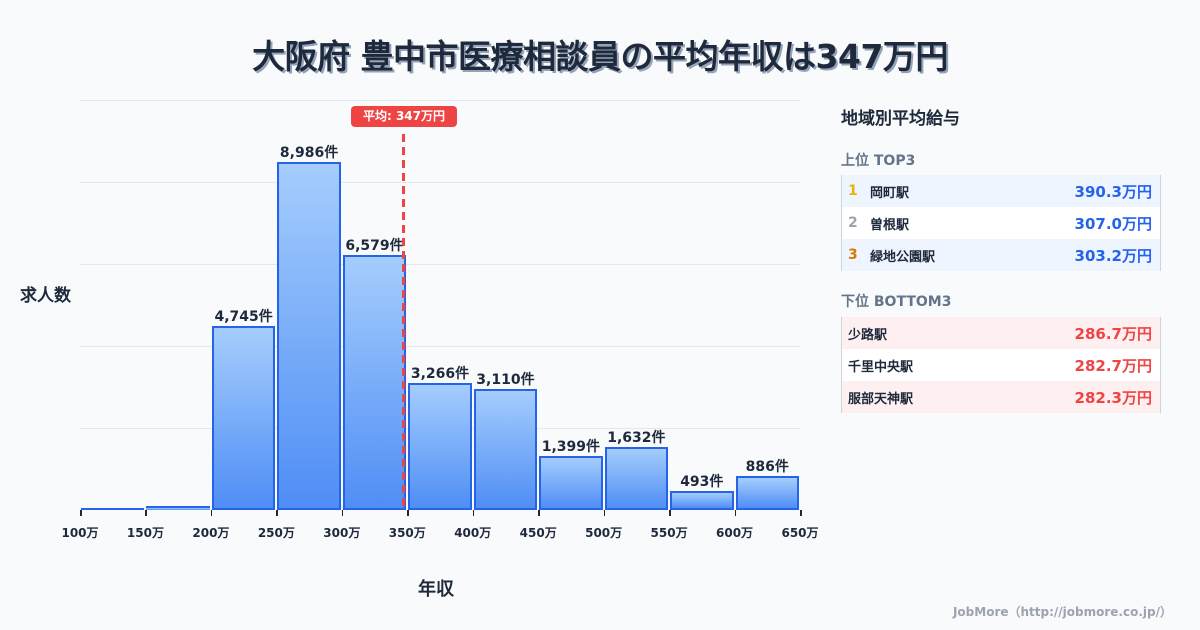  Describe the element at coordinates (505, 380) in the screenshot. I see `bar-value-label: 3,110件` at that location.